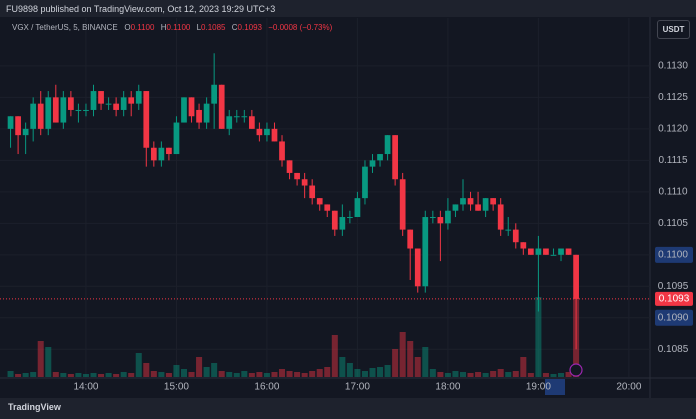 The height and width of the screenshot is (419, 696). I want to click on ohlc-key: H, so click(163, 27).